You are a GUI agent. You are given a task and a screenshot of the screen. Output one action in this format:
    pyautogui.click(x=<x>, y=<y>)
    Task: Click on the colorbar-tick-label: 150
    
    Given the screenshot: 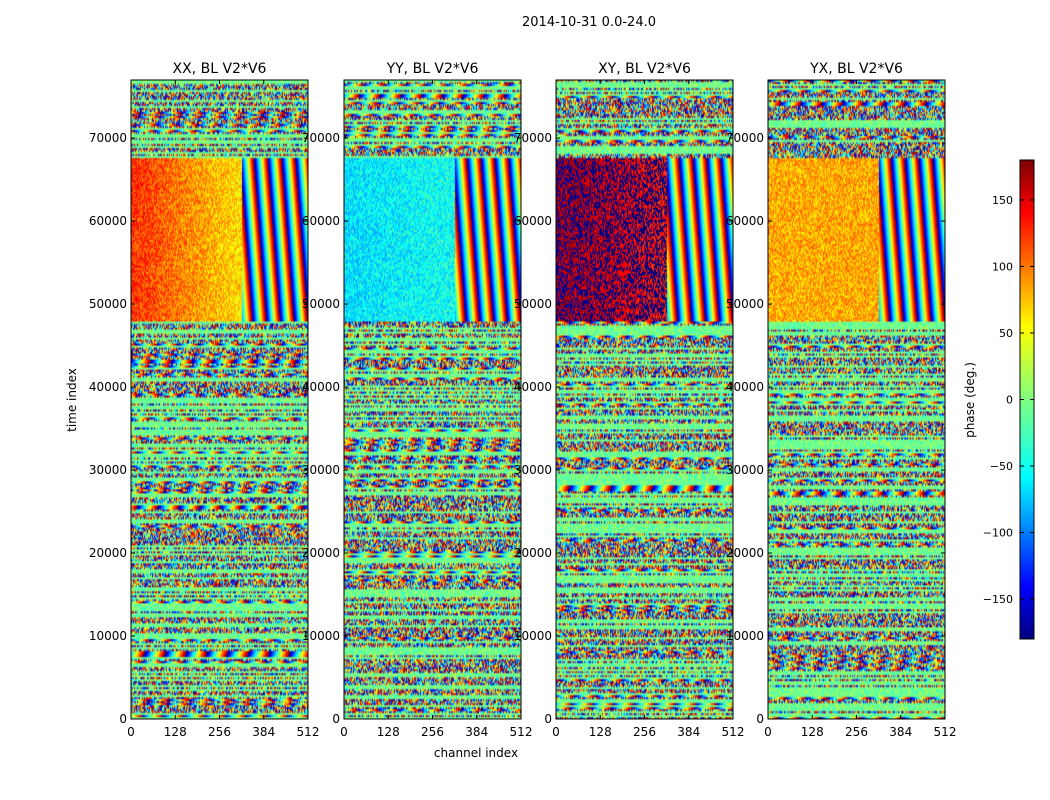 What is the action you would take?
    pyautogui.click(x=1002, y=200)
    